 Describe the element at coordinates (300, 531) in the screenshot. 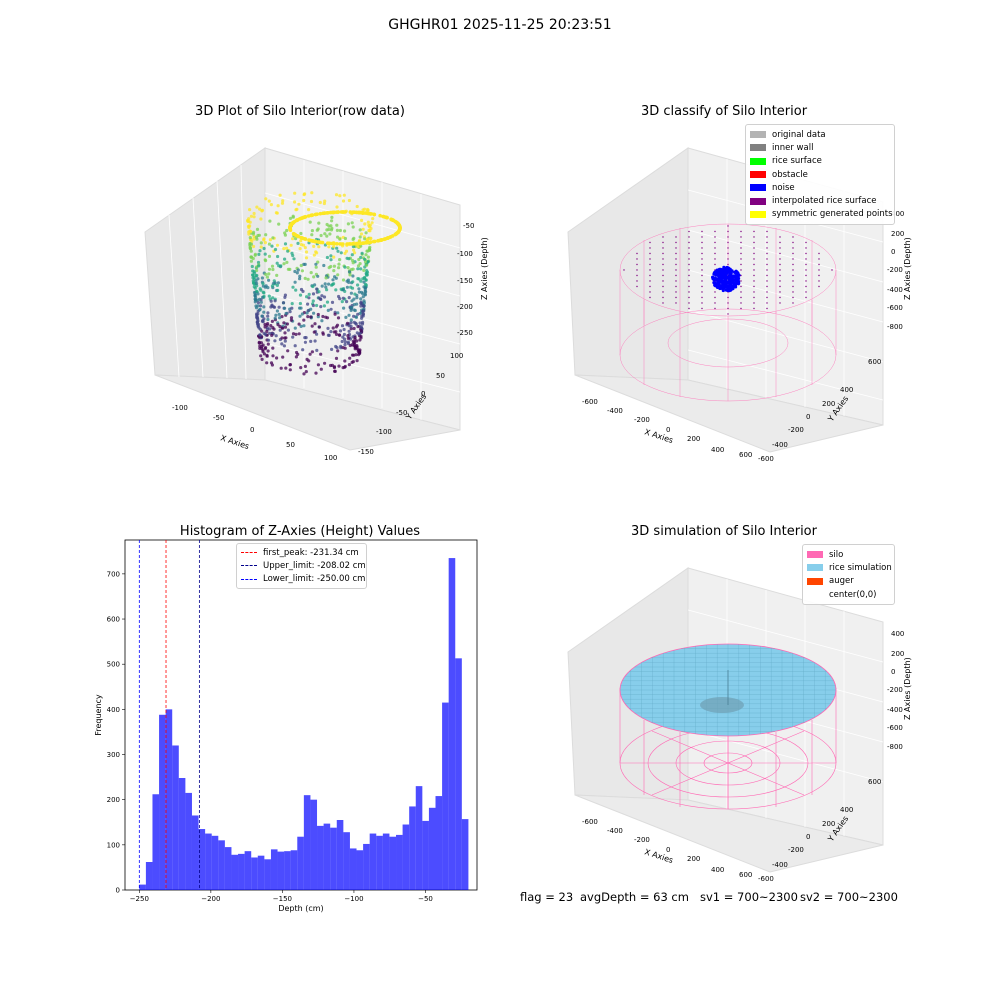

I see `histogram-title: Histogram of Z-Axies (Height) Values` at that location.